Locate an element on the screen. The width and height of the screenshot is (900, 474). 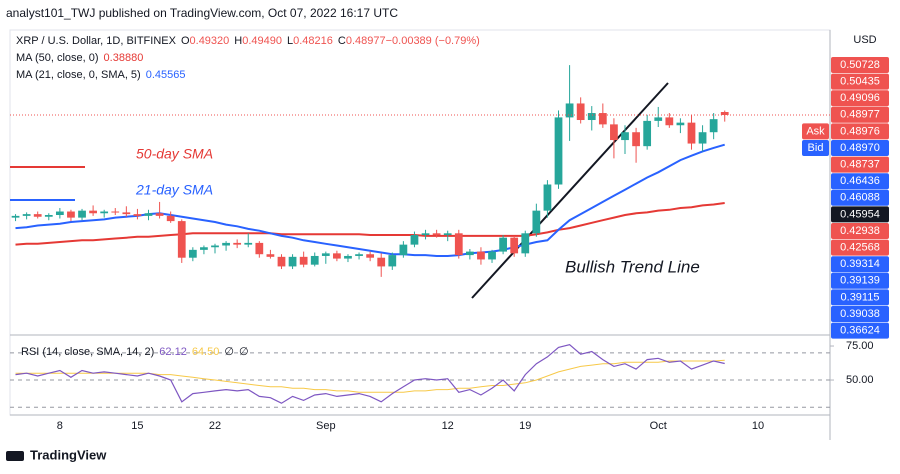
rsi-tick-label: 50.00 is located at coordinates (860, 380).